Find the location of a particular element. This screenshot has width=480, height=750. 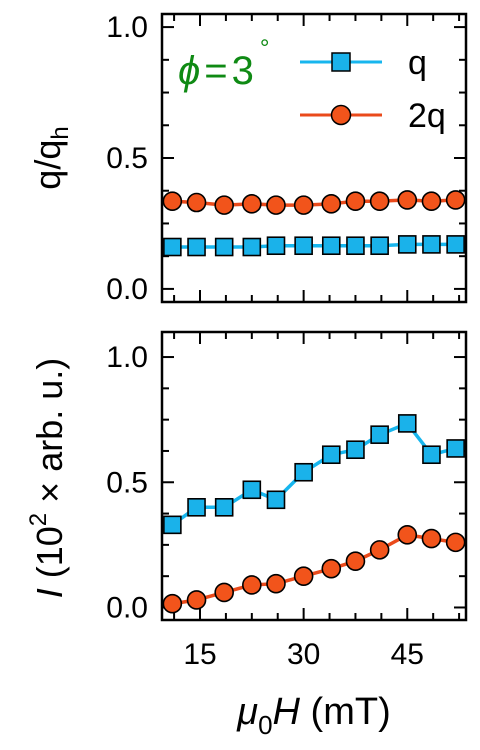

top-y-axis-label-sub: h is located at coordinates (60, 132).